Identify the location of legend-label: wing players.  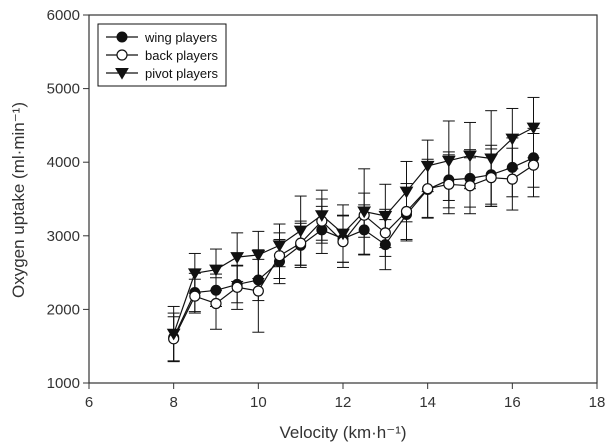
(181, 37).